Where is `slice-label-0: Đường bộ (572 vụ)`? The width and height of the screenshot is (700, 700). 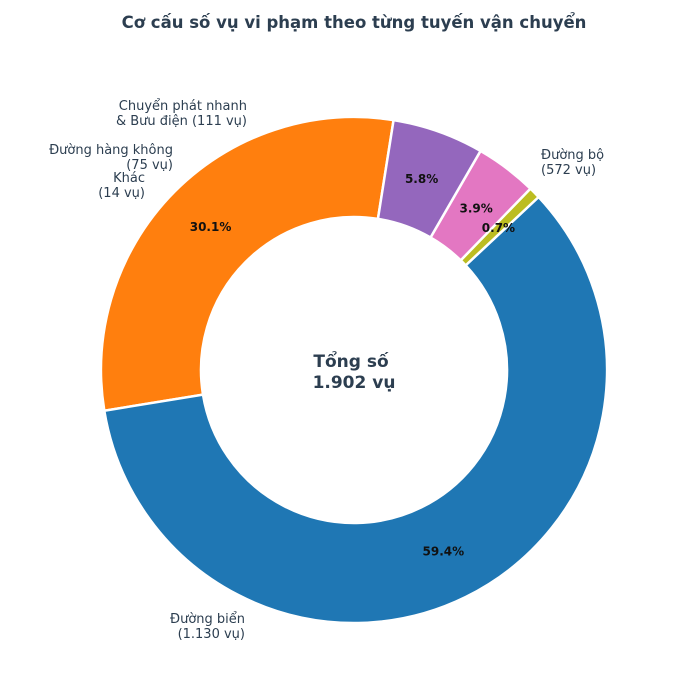
slice-label-0: Đường bộ (572 vụ) is located at coordinates (572, 163).